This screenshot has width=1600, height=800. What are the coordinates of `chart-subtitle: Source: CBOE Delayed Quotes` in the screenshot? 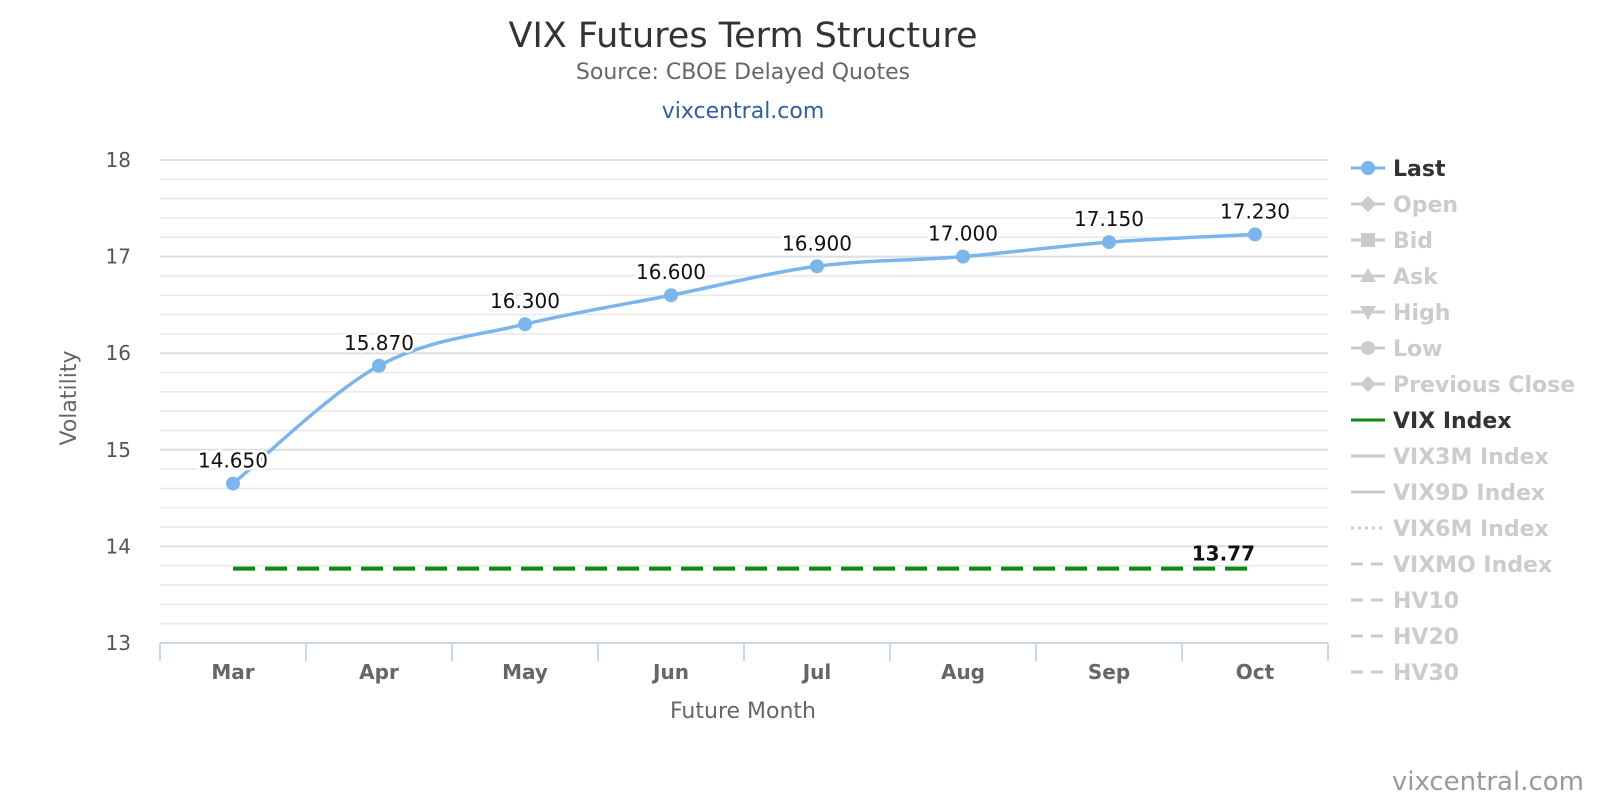 It's located at (743, 72).